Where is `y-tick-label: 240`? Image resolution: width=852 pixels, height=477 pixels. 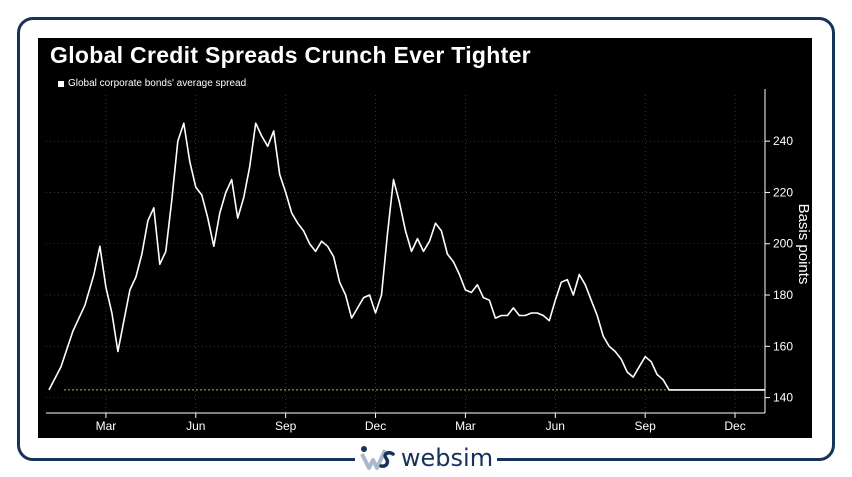
y-tick-label: 240 is located at coordinates (783, 141).